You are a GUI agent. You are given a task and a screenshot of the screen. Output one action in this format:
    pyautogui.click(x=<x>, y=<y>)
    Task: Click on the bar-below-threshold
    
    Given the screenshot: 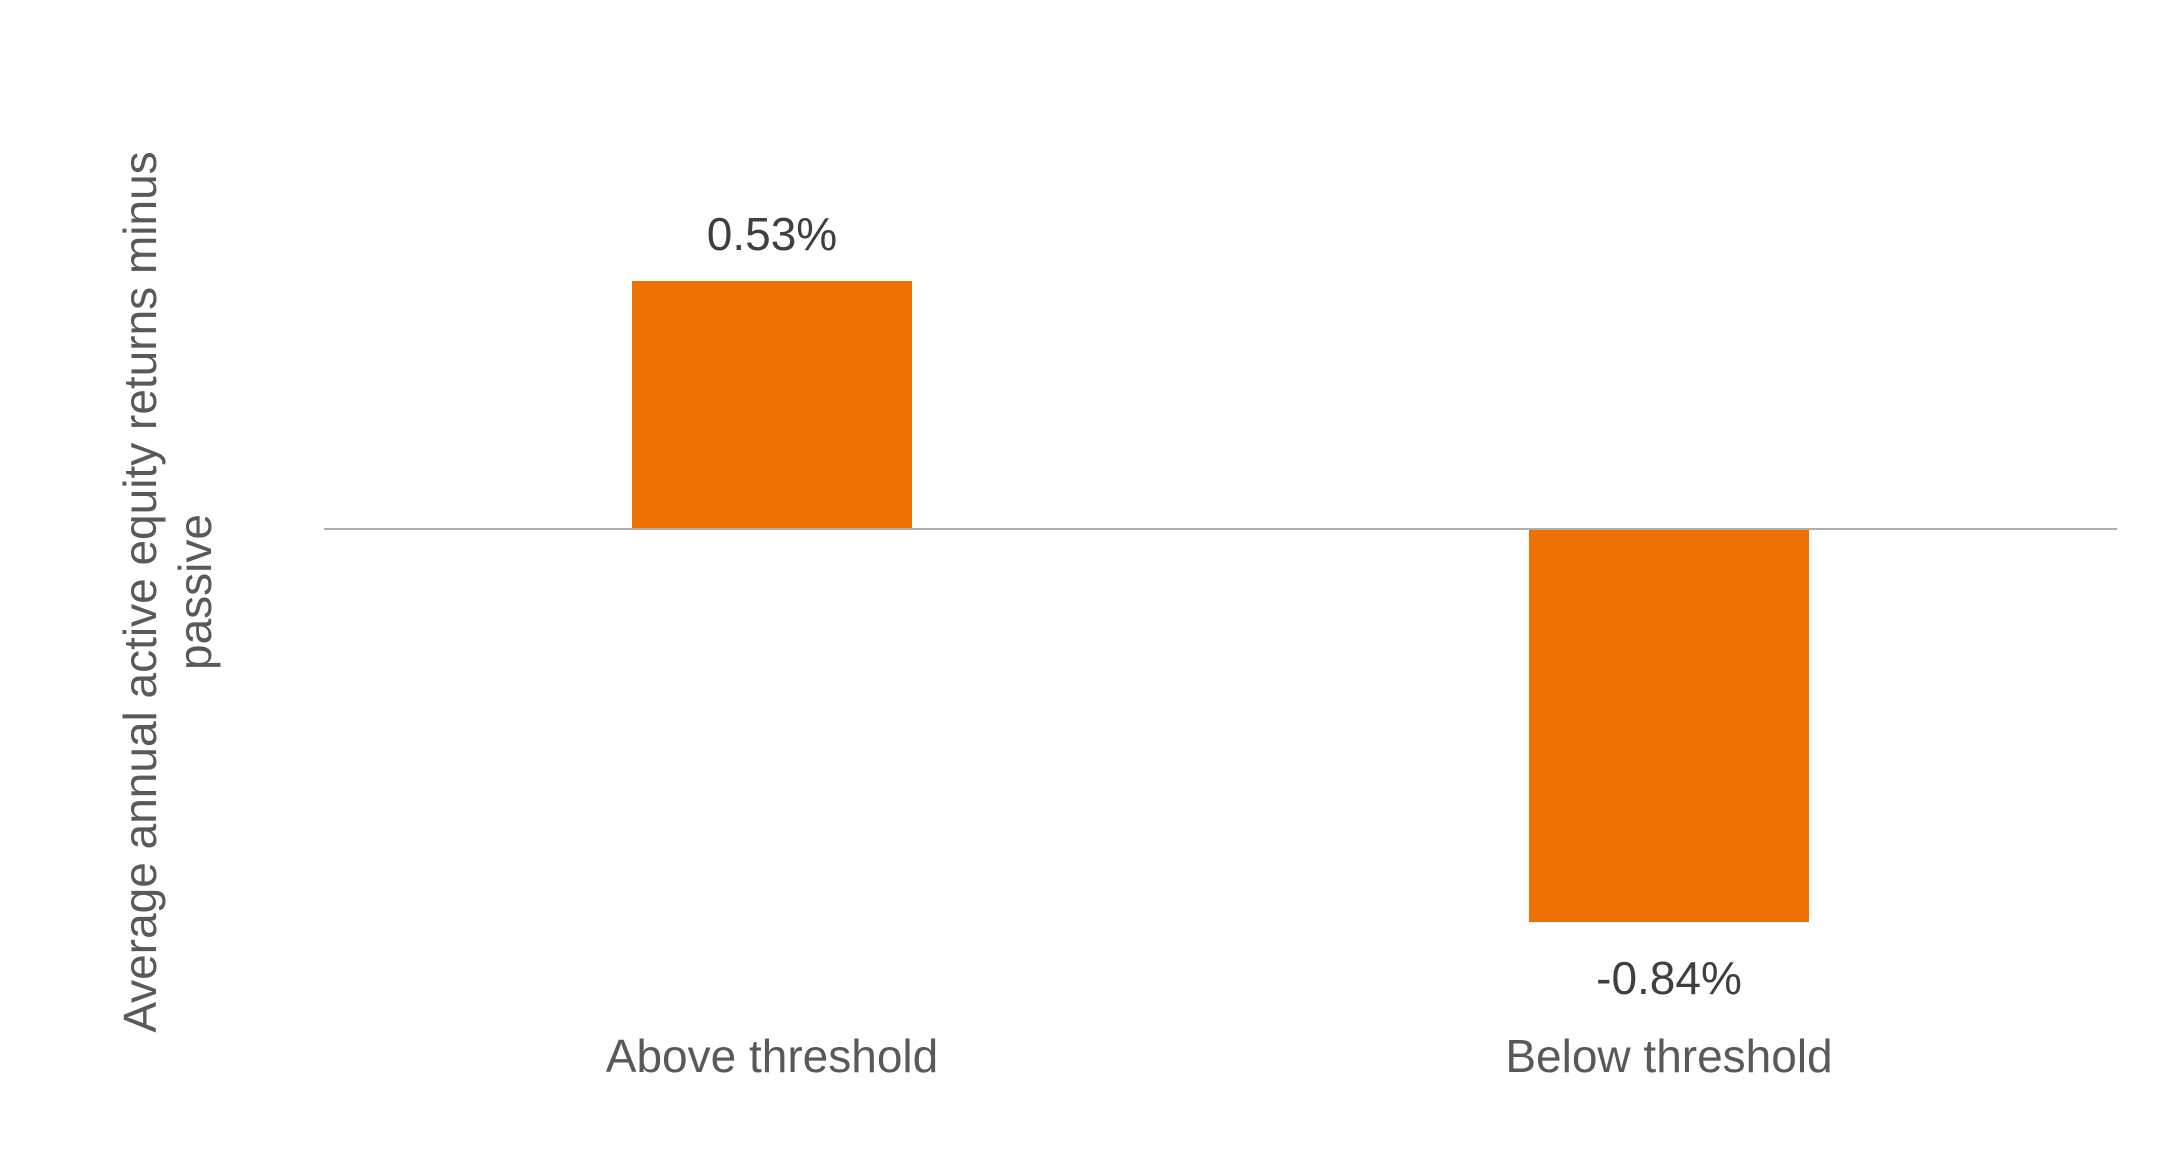 What is the action you would take?
    pyautogui.click(x=1669, y=725)
    